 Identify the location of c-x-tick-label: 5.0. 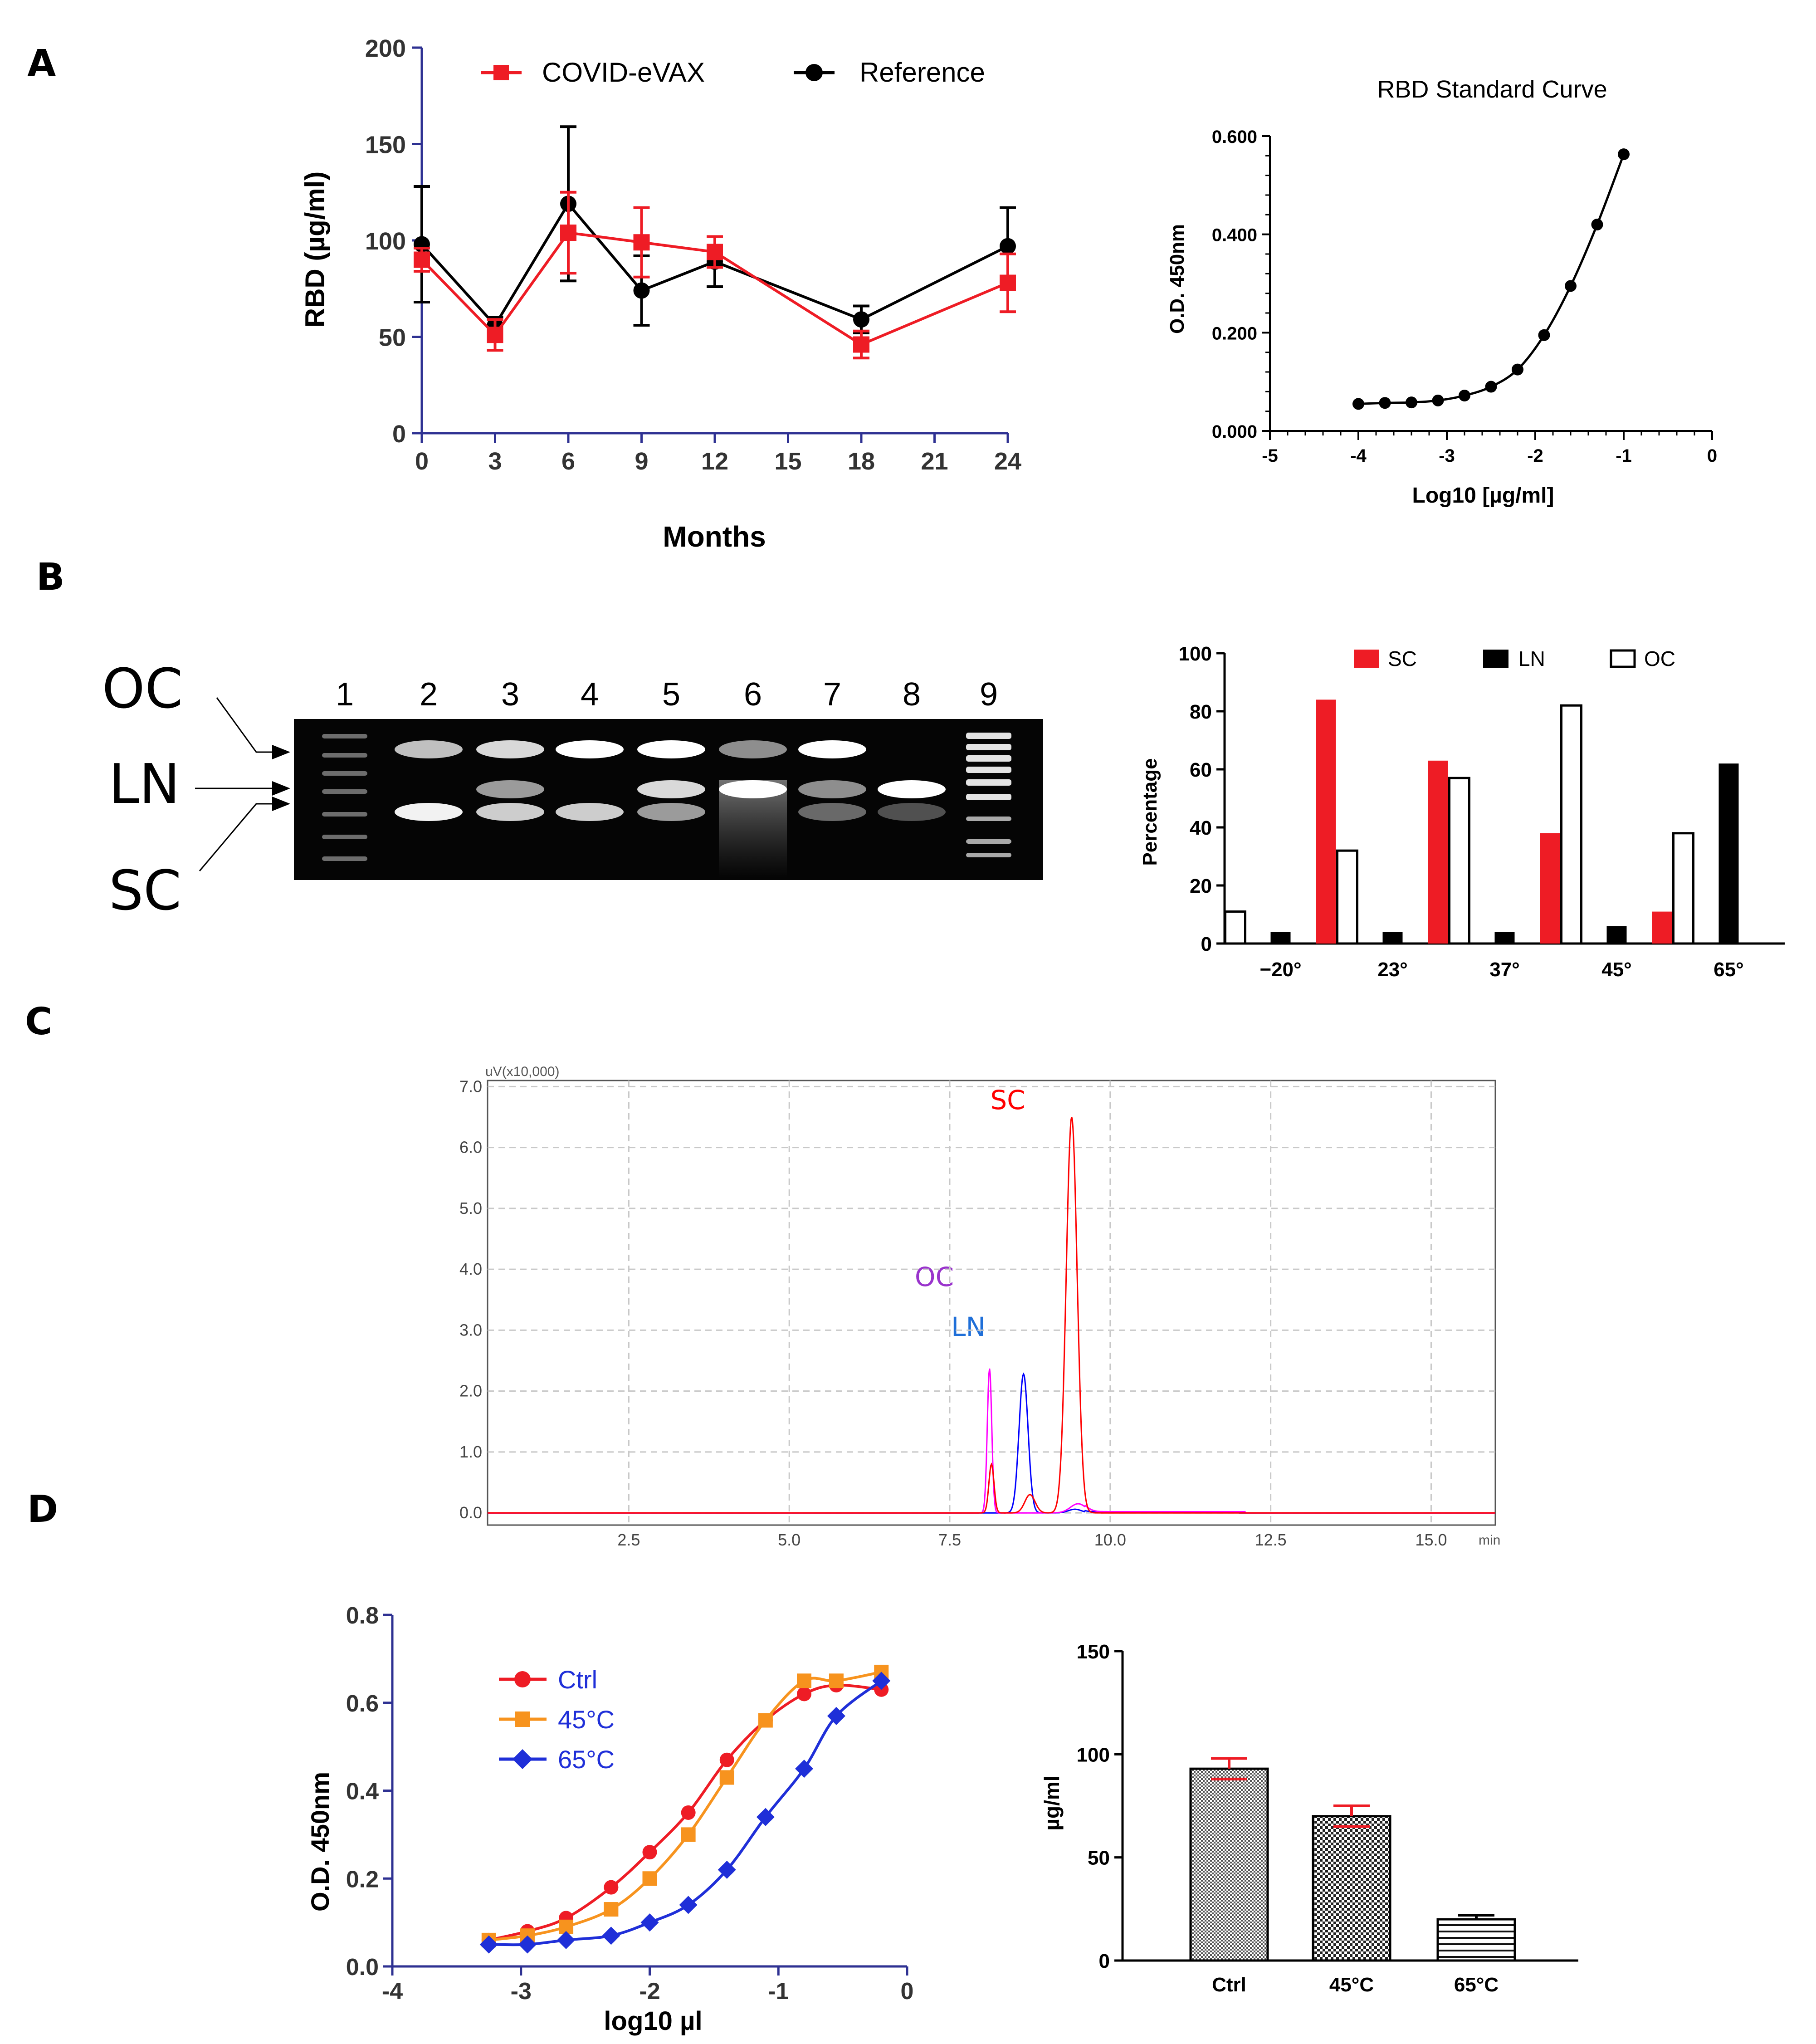
(790, 1540).